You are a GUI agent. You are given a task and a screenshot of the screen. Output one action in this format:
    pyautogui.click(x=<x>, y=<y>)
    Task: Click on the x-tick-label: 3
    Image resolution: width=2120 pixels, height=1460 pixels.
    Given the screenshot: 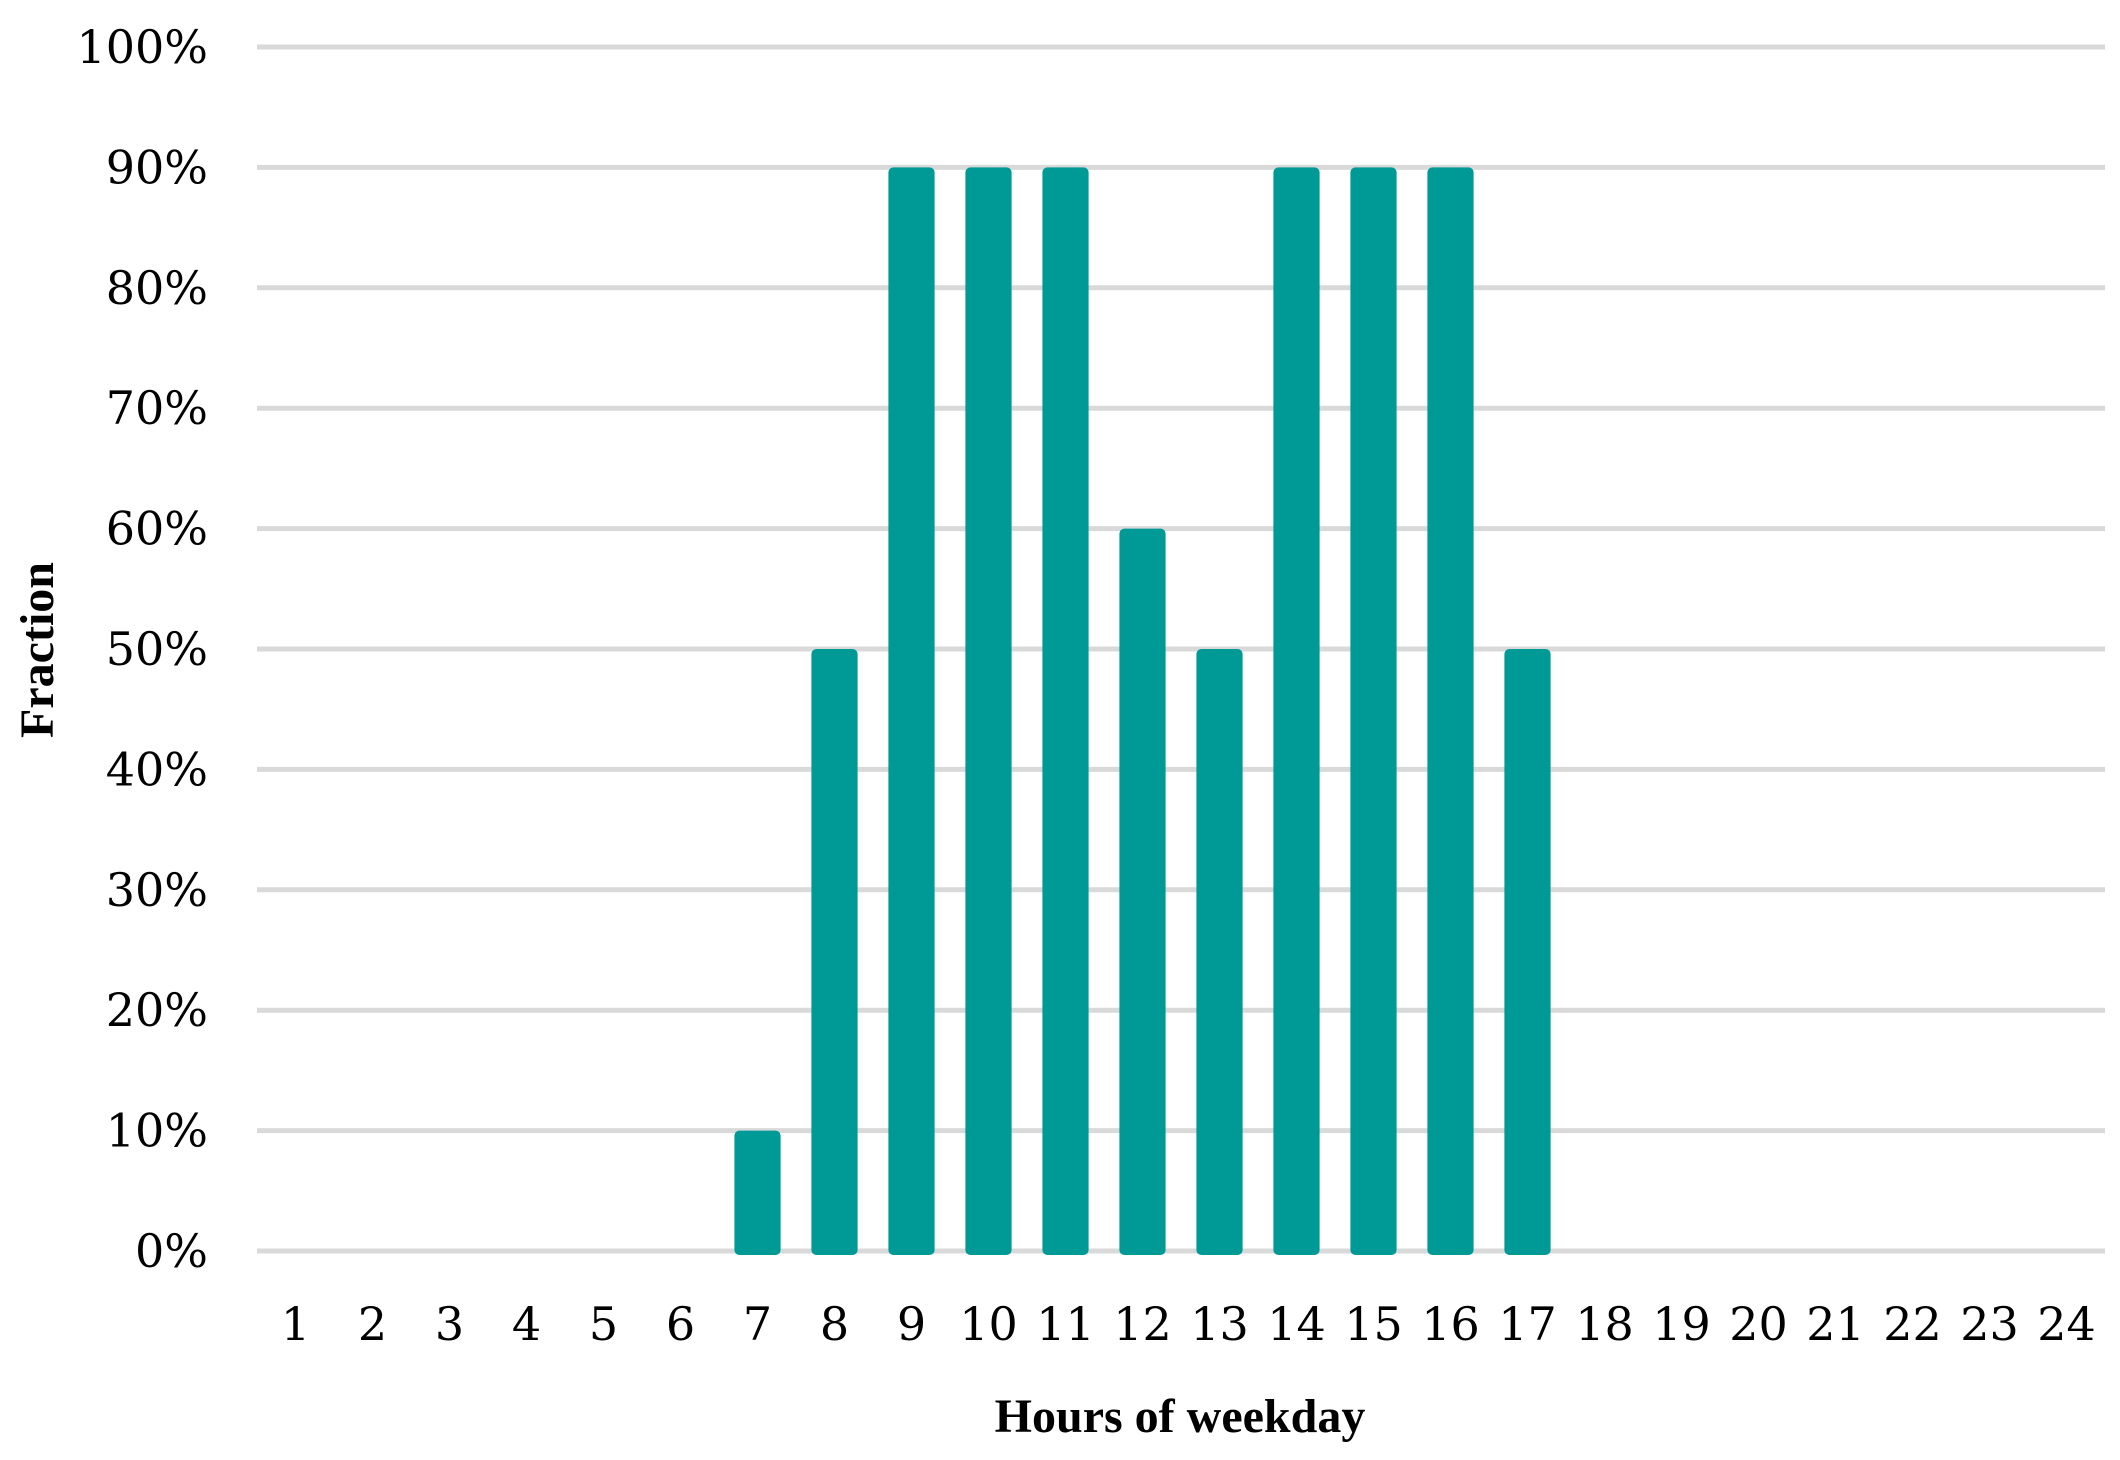 What is the action you would take?
    pyautogui.click(x=449, y=1324)
    